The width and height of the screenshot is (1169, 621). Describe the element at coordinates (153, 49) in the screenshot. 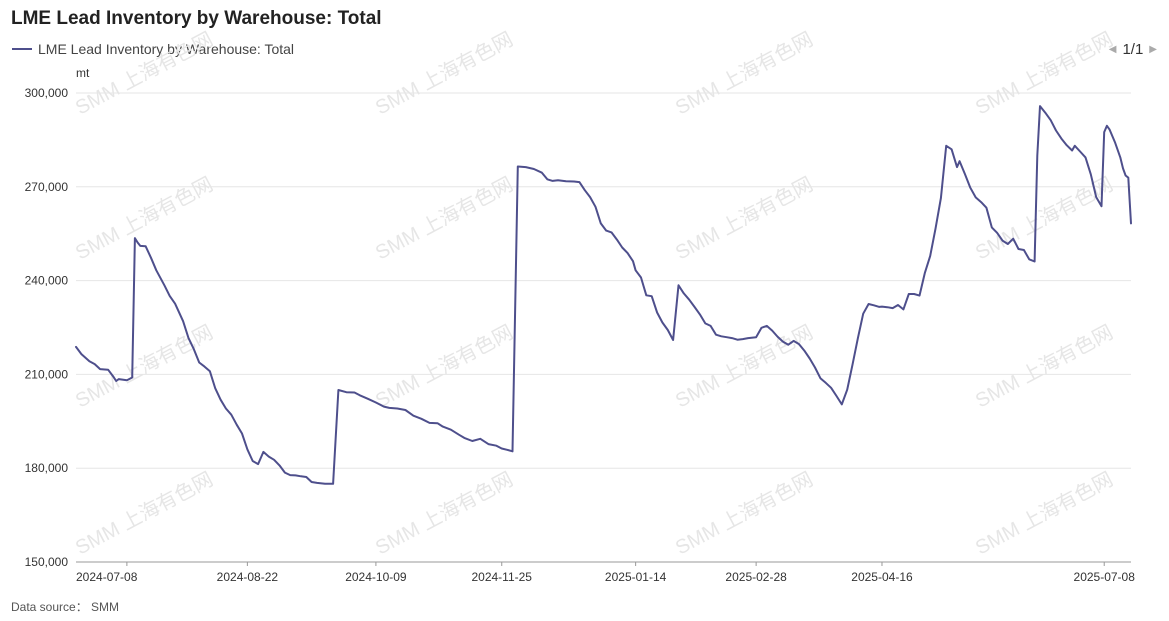

I see `legend: LME Lead Inventory by Warehouse: Total` at that location.